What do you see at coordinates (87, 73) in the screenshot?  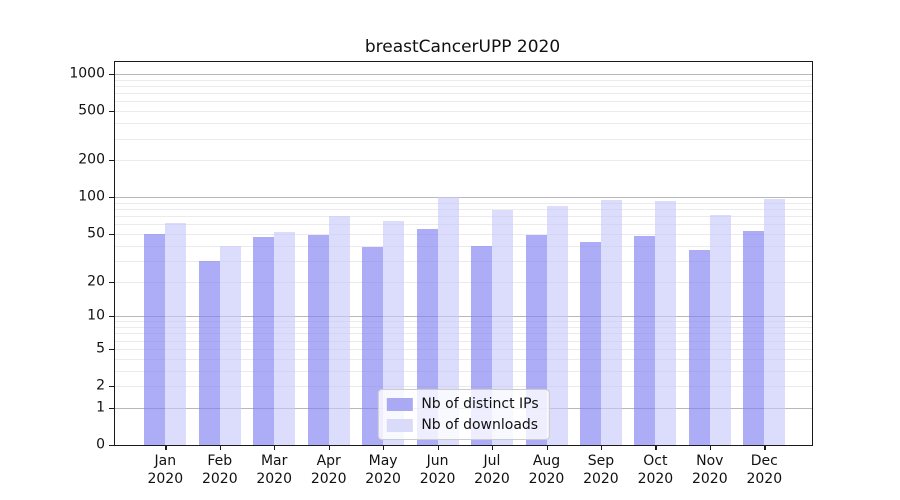 I see `y-axis-tick-label: 1000` at bounding box center [87, 73].